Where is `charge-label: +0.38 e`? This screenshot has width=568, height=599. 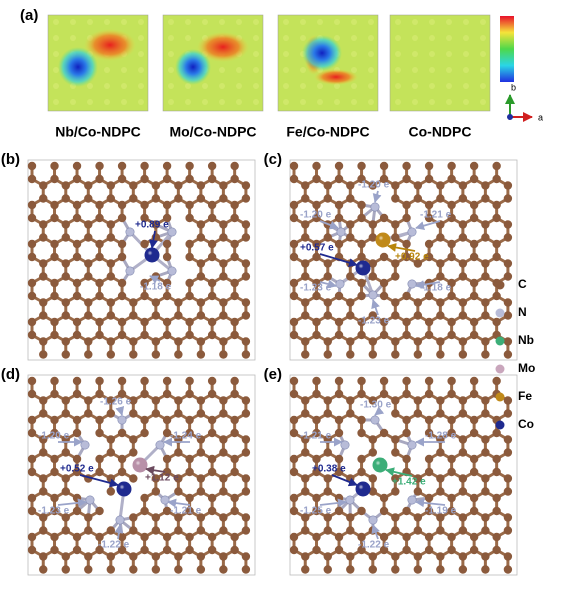
charge-label: +0.38 e is located at coordinates (329, 469).